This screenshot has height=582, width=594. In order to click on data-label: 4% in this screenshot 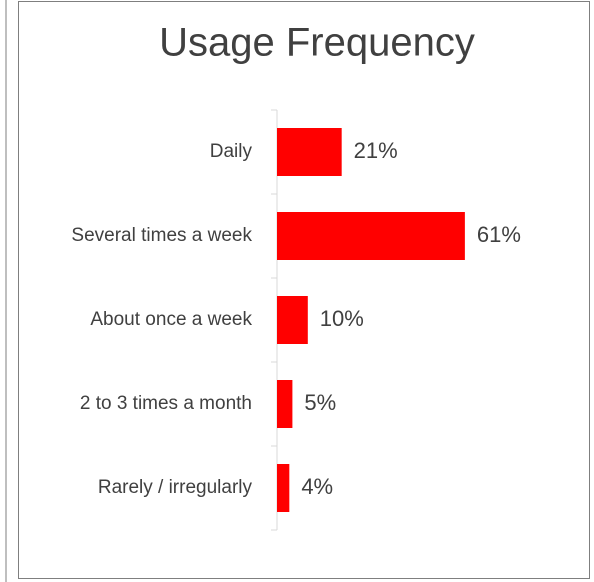, I will do `click(317, 486)`.